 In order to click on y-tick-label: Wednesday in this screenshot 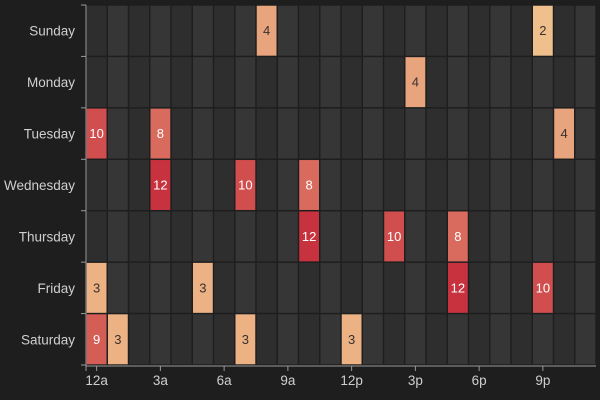, I will do `click(39, 185)`.